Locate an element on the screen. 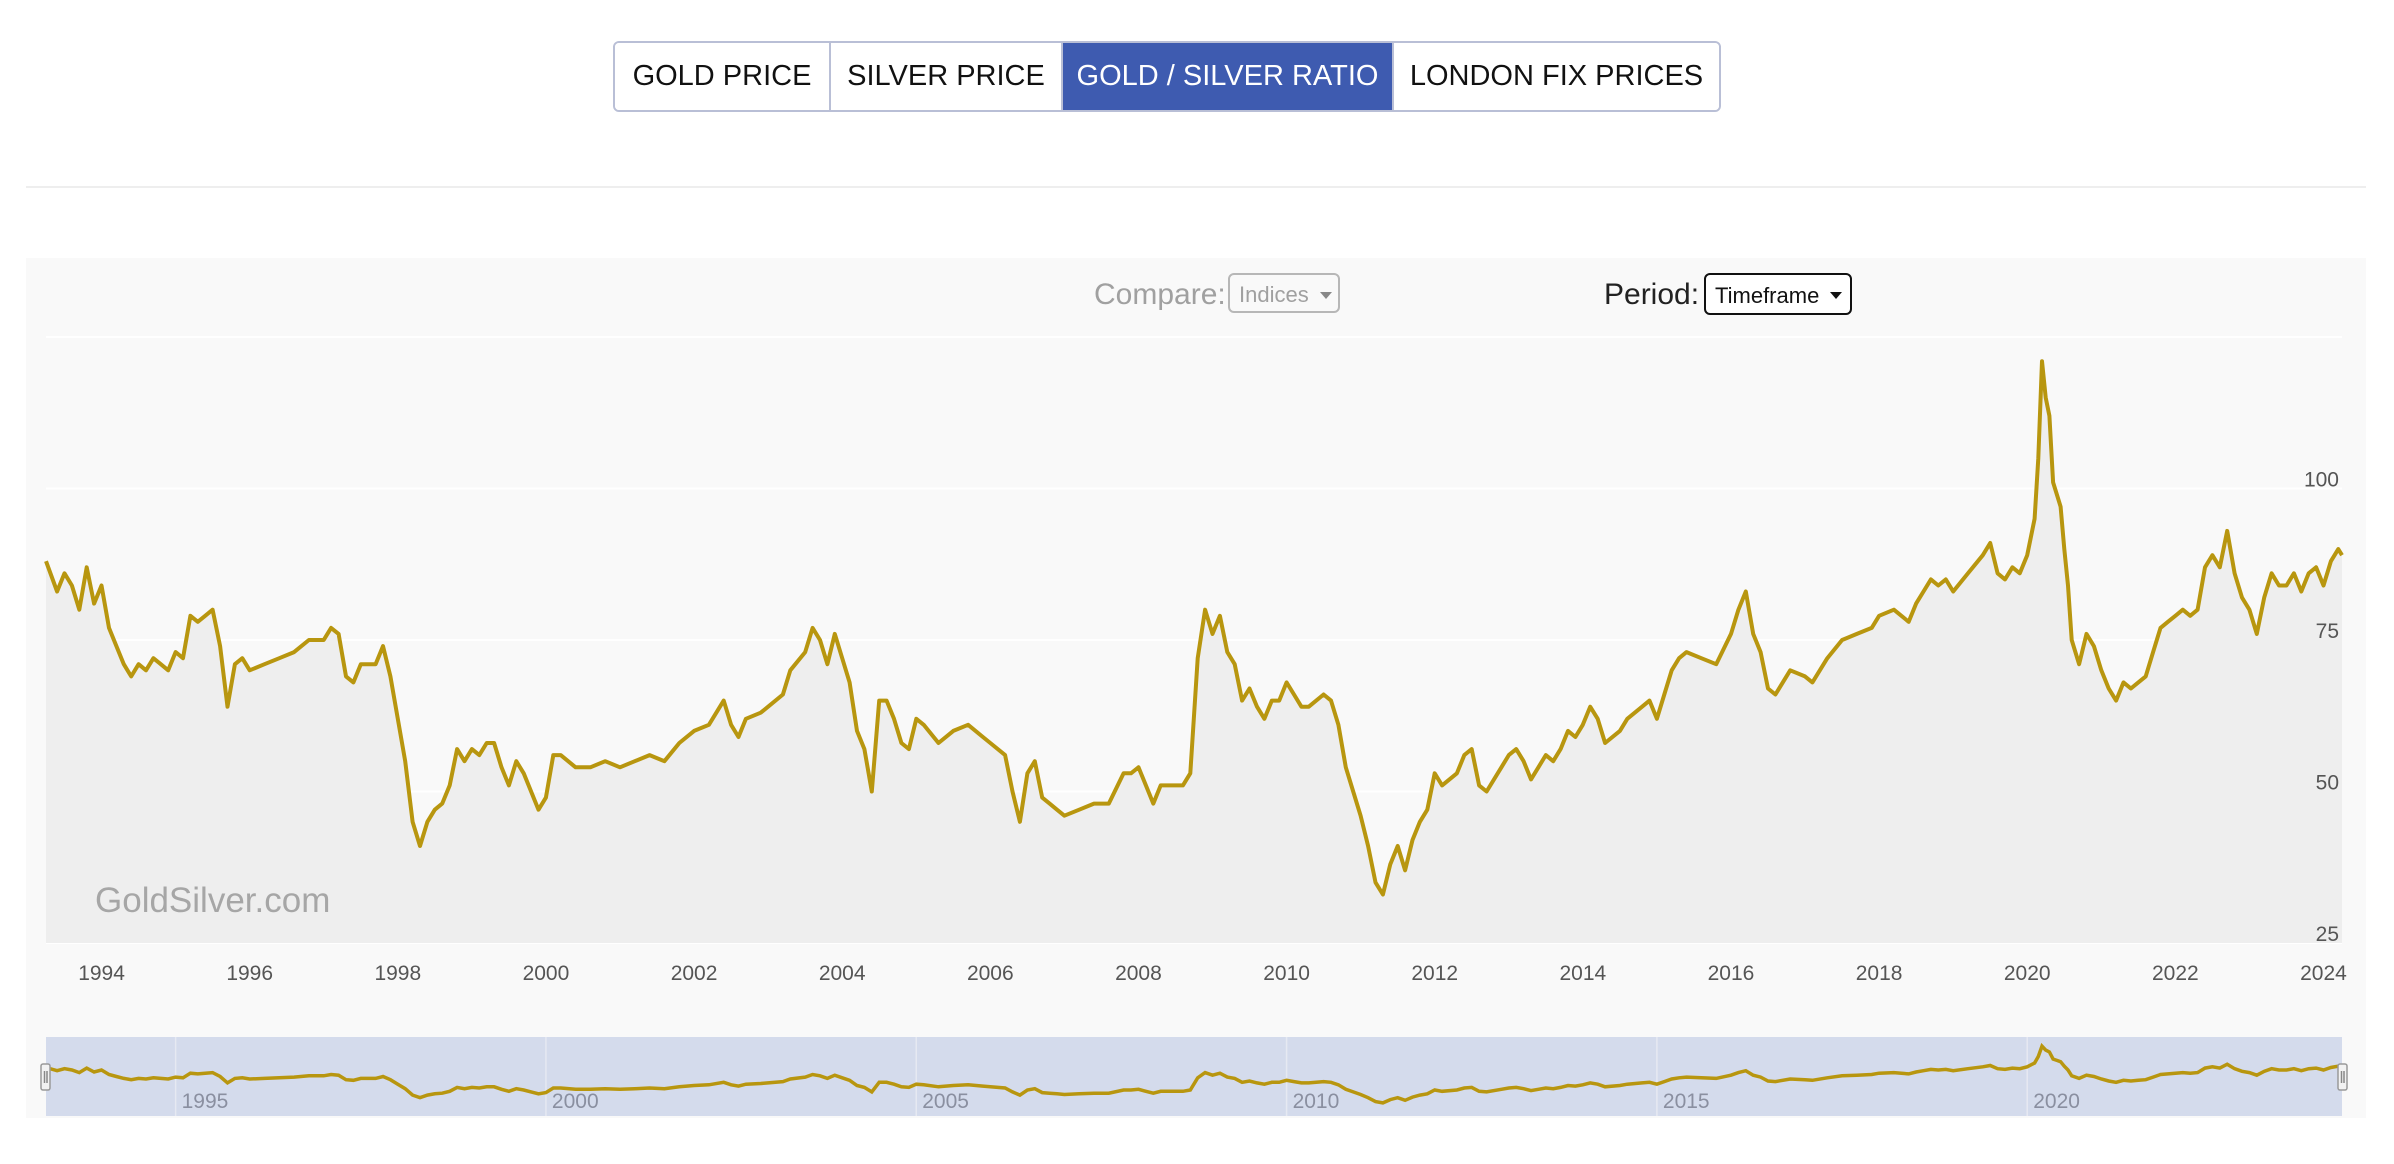 This screenshot has width=2394, height=1164. period-dropdown: Timeframe is located at coordinates (1778, 294).